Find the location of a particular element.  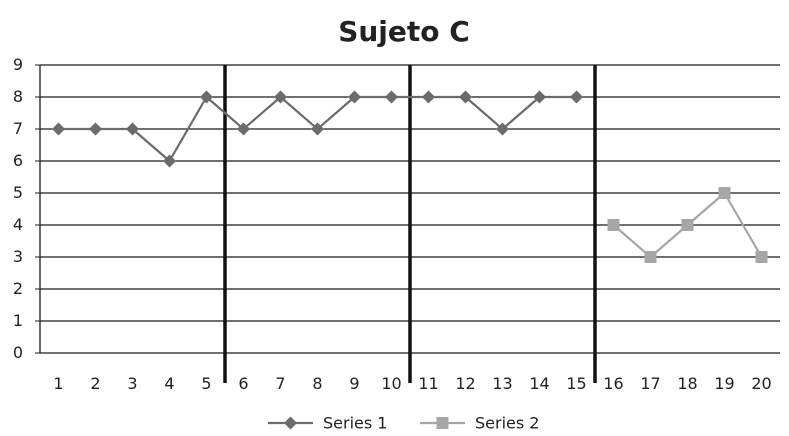

x-tick-label: 14 is located at coordinates (539, 383).